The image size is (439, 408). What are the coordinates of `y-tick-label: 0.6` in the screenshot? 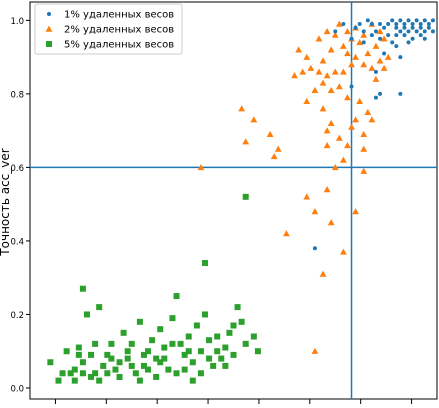 It's located at (17, 169).